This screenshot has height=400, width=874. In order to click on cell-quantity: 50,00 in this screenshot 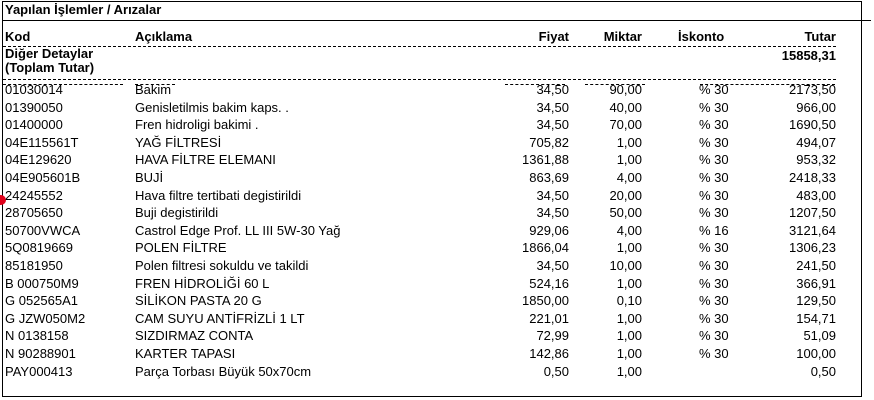, I will do `click(625, 213)`.